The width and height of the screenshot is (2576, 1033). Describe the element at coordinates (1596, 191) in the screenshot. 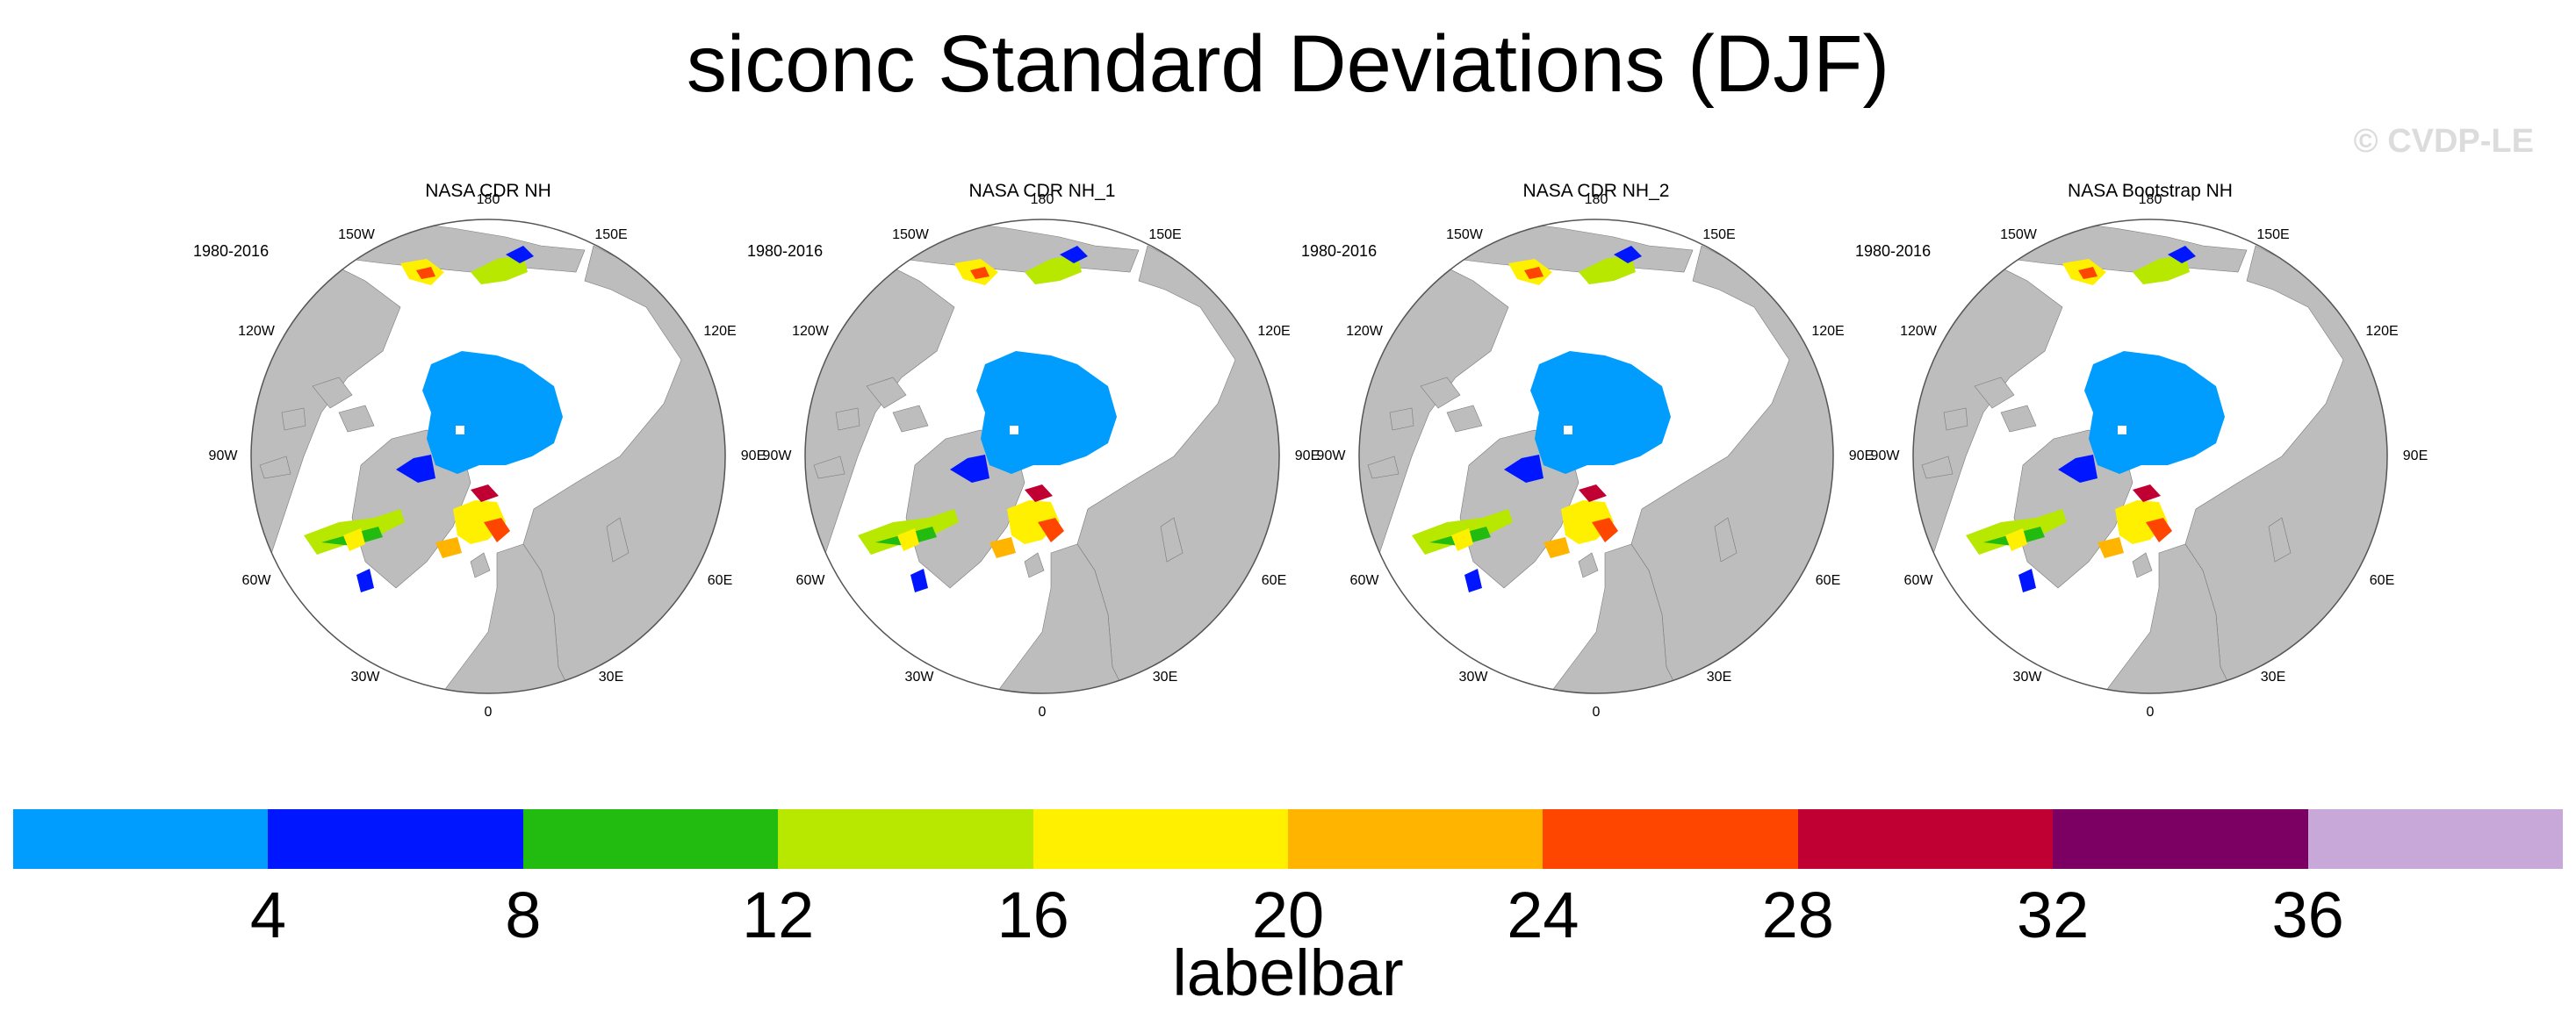

I see `panel-title: NASA CDR NH_2` at that location.